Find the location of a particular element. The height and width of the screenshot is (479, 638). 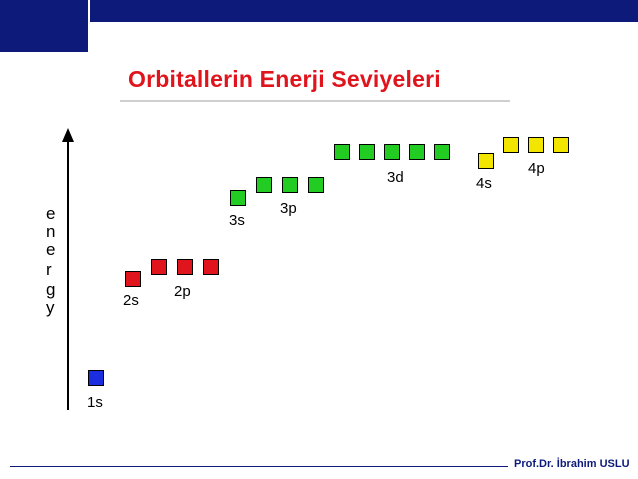

orbital-label: 3s is located at coordinates (237, 220).